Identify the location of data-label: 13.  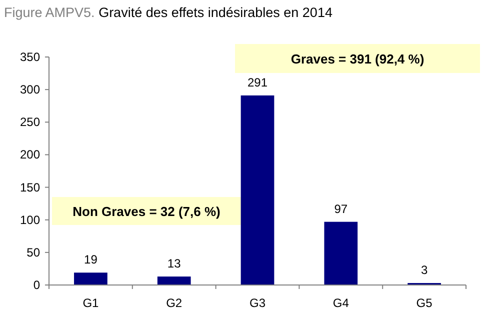
(174, 263).